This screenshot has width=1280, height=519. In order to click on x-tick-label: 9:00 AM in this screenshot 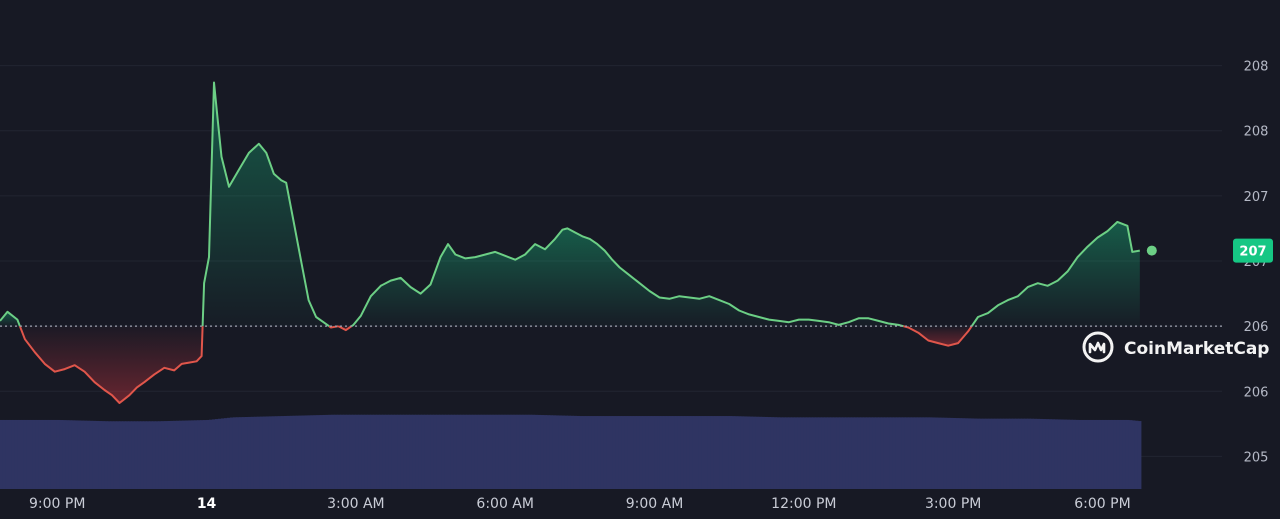, I will do `click(655, 504)`.